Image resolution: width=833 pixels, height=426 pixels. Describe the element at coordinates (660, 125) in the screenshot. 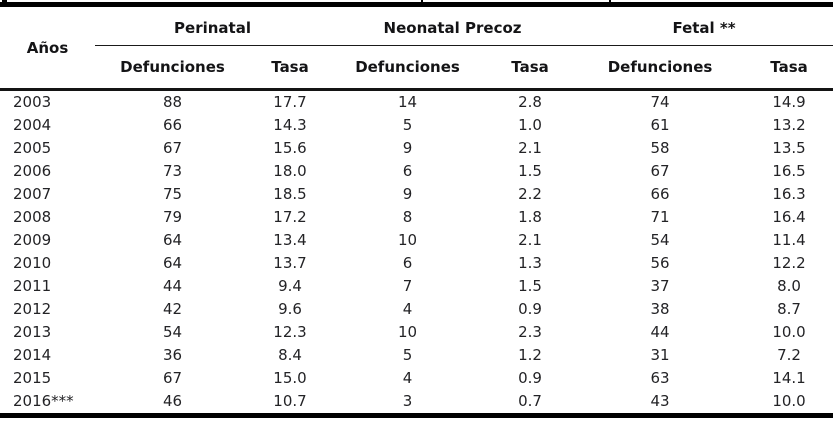

I see `value-cell: 61` at that location.